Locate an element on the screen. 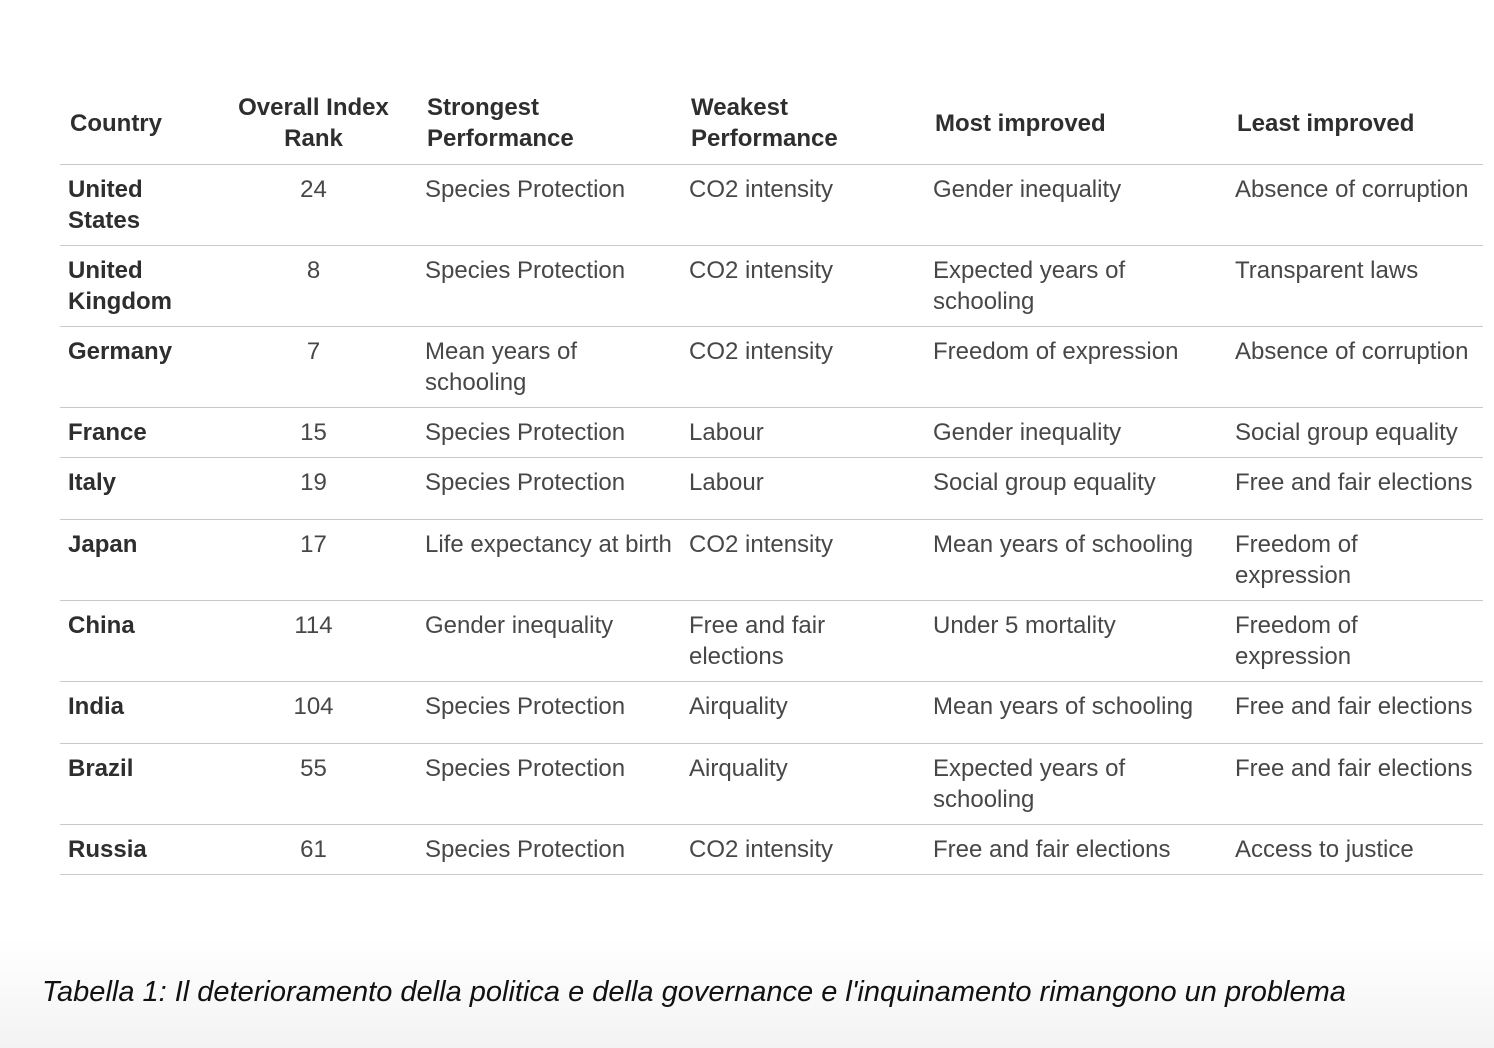  country-cell: Russia is located at coordinates (135, 849).